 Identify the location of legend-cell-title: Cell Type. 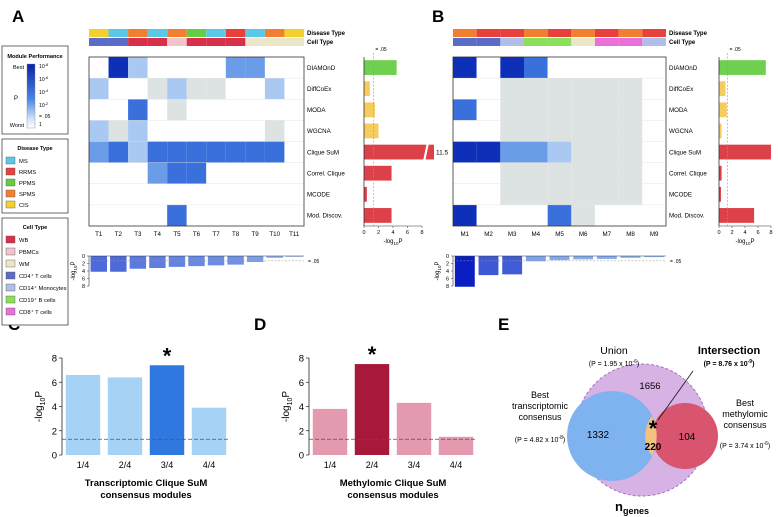
(35, 228).